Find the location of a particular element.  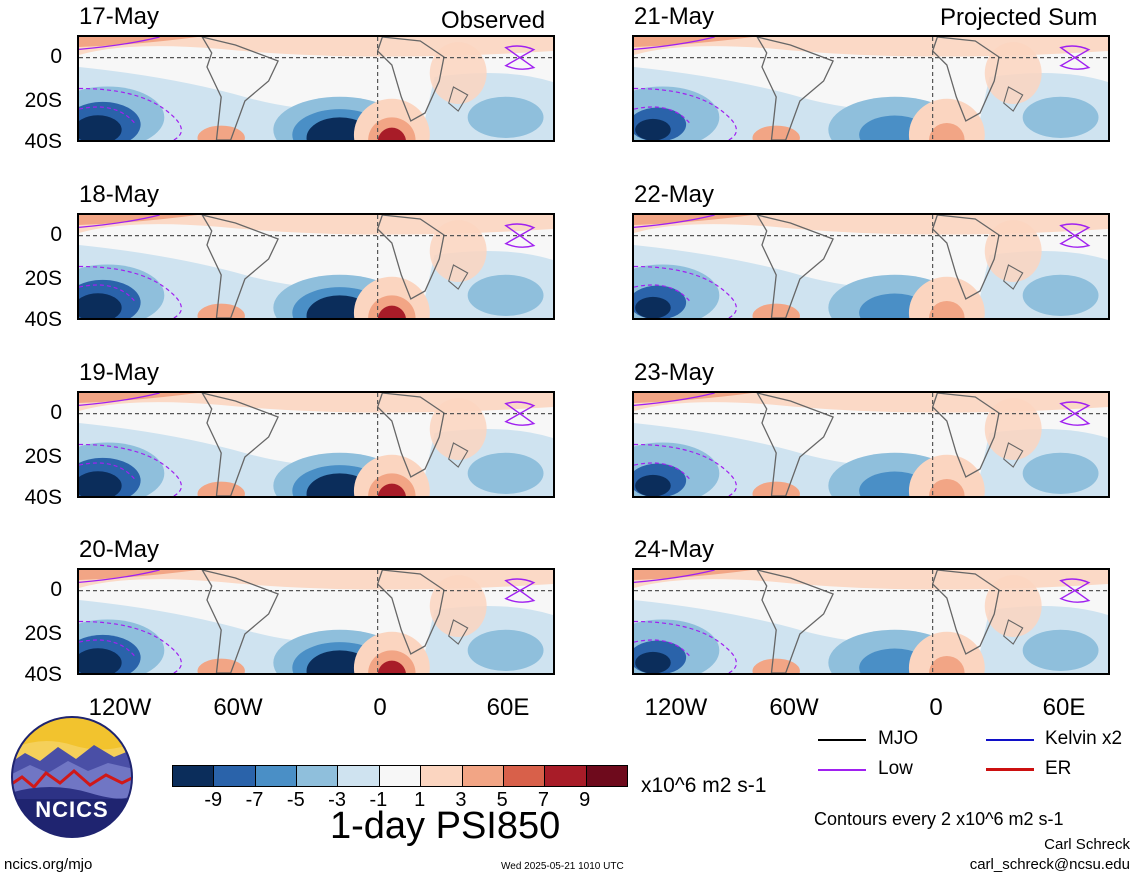

panel-date-label: 18-May is located at coordinates (119, 194).